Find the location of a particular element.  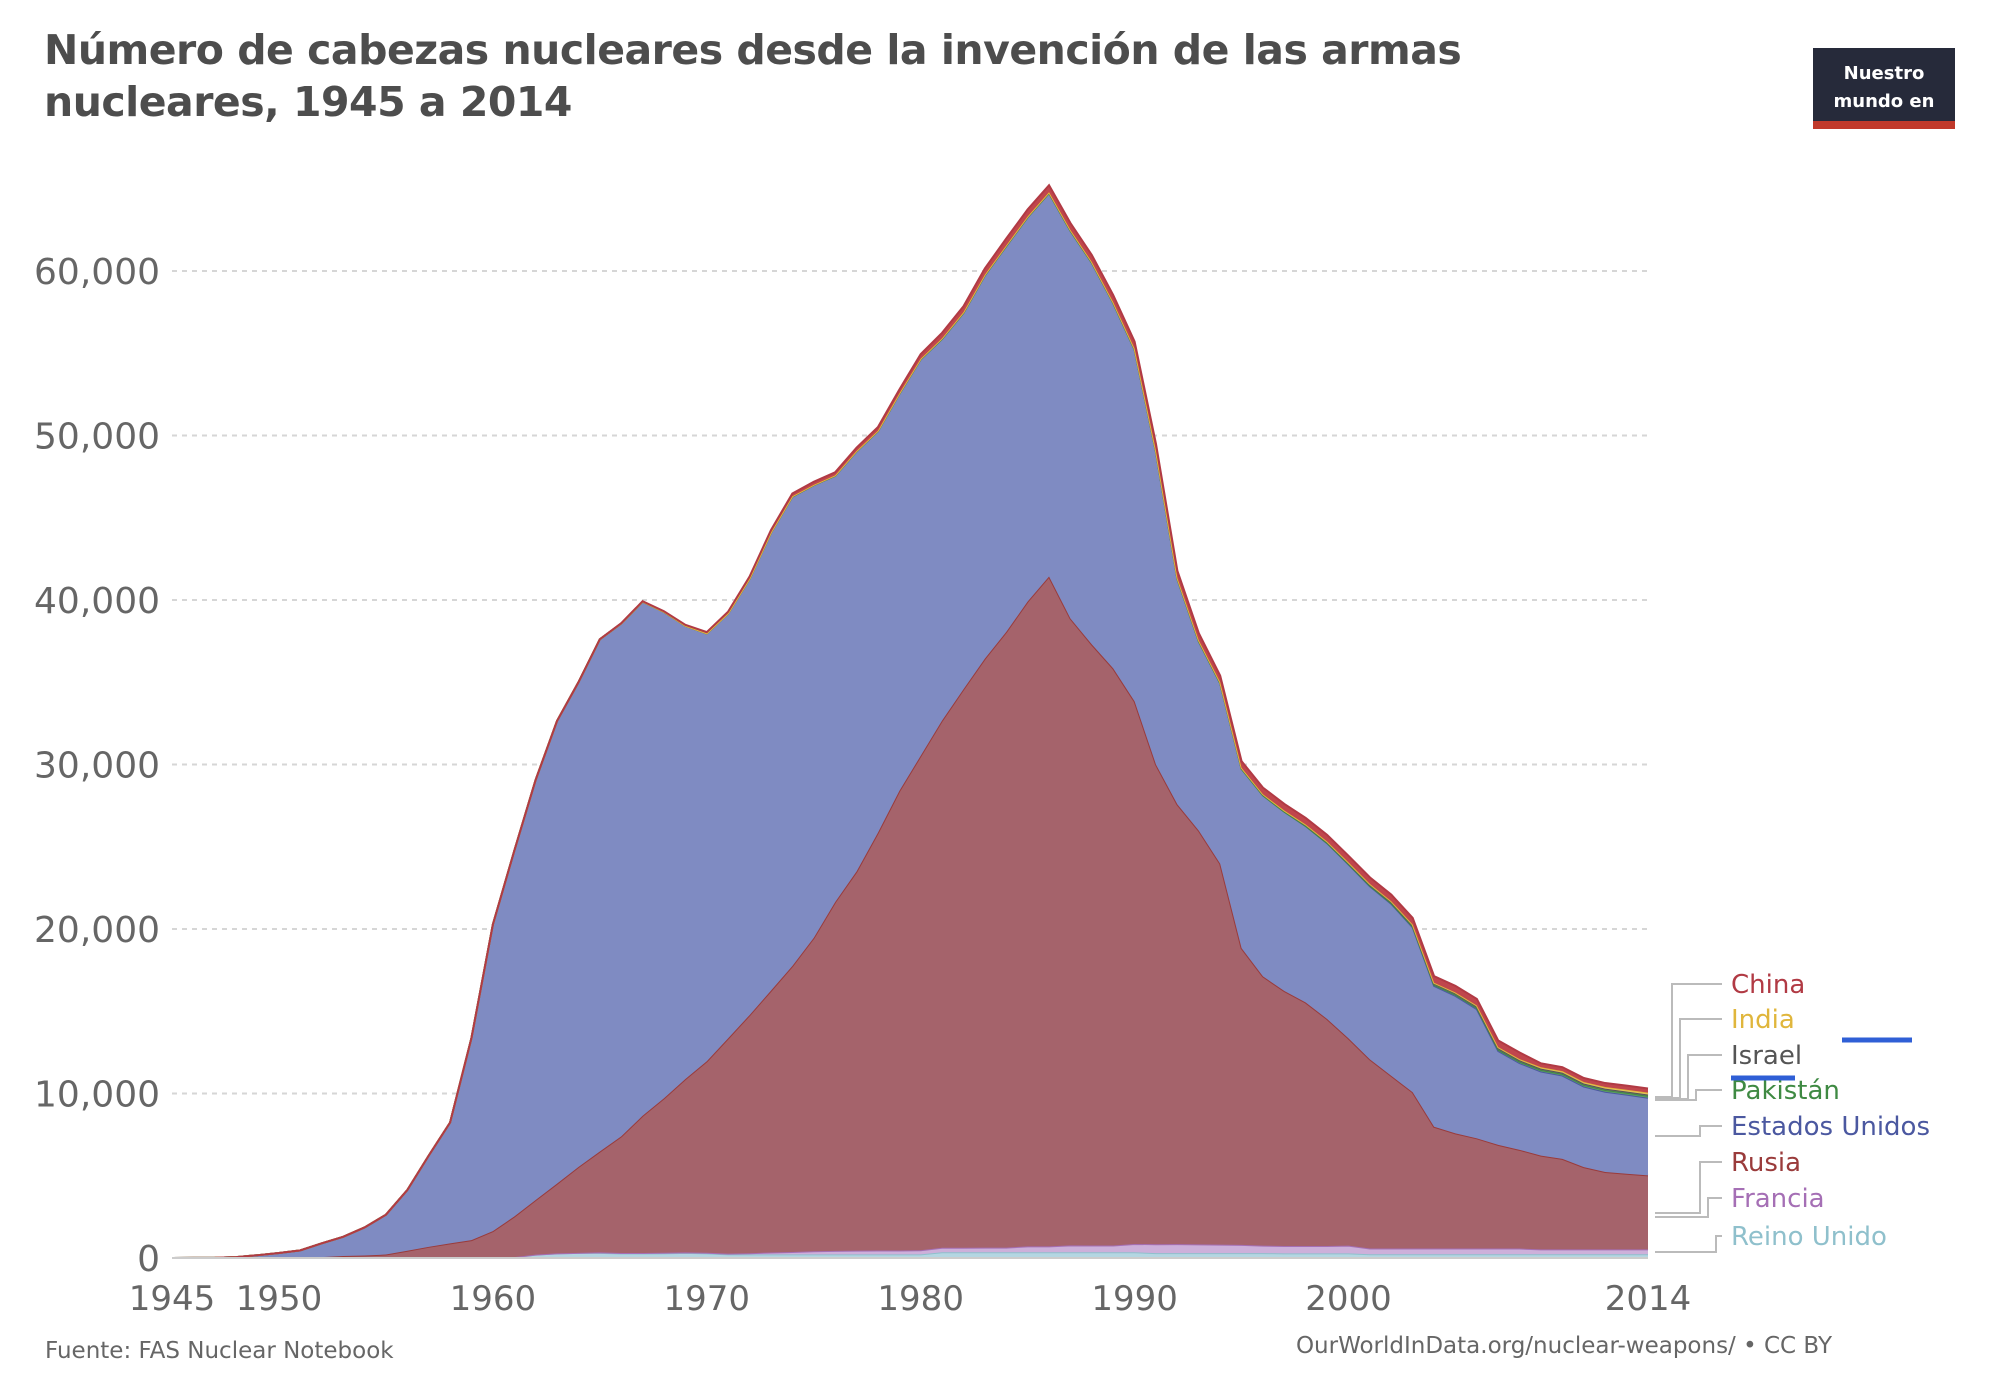

legend-label: India is located at coordinates (1763, 1020).